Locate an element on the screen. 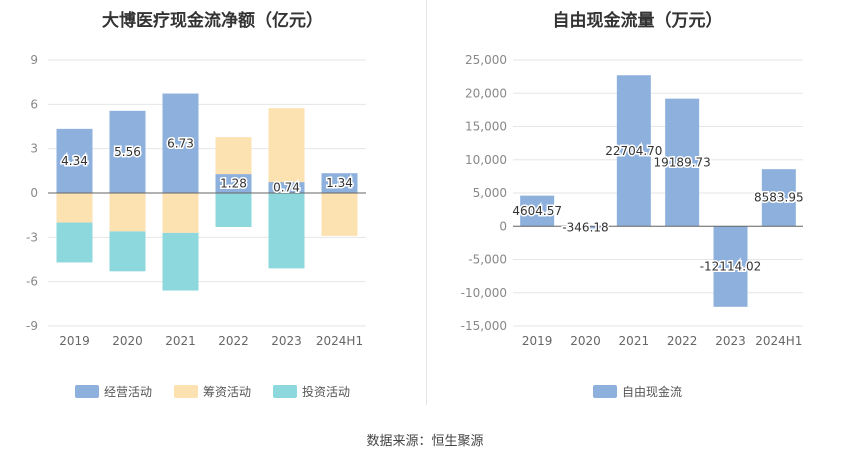 This screenshot has width=850, height=459. y-tick-label: -3 is located at coordinates (32, 237).